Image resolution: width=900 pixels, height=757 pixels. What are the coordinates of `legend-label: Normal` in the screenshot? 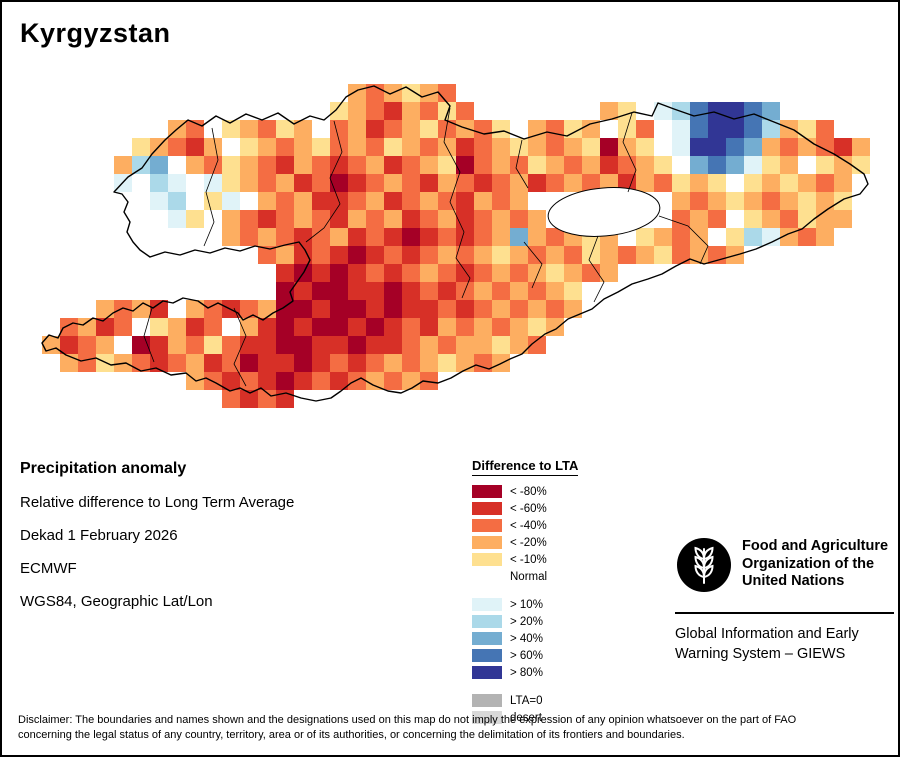 It's located at (529, 576).